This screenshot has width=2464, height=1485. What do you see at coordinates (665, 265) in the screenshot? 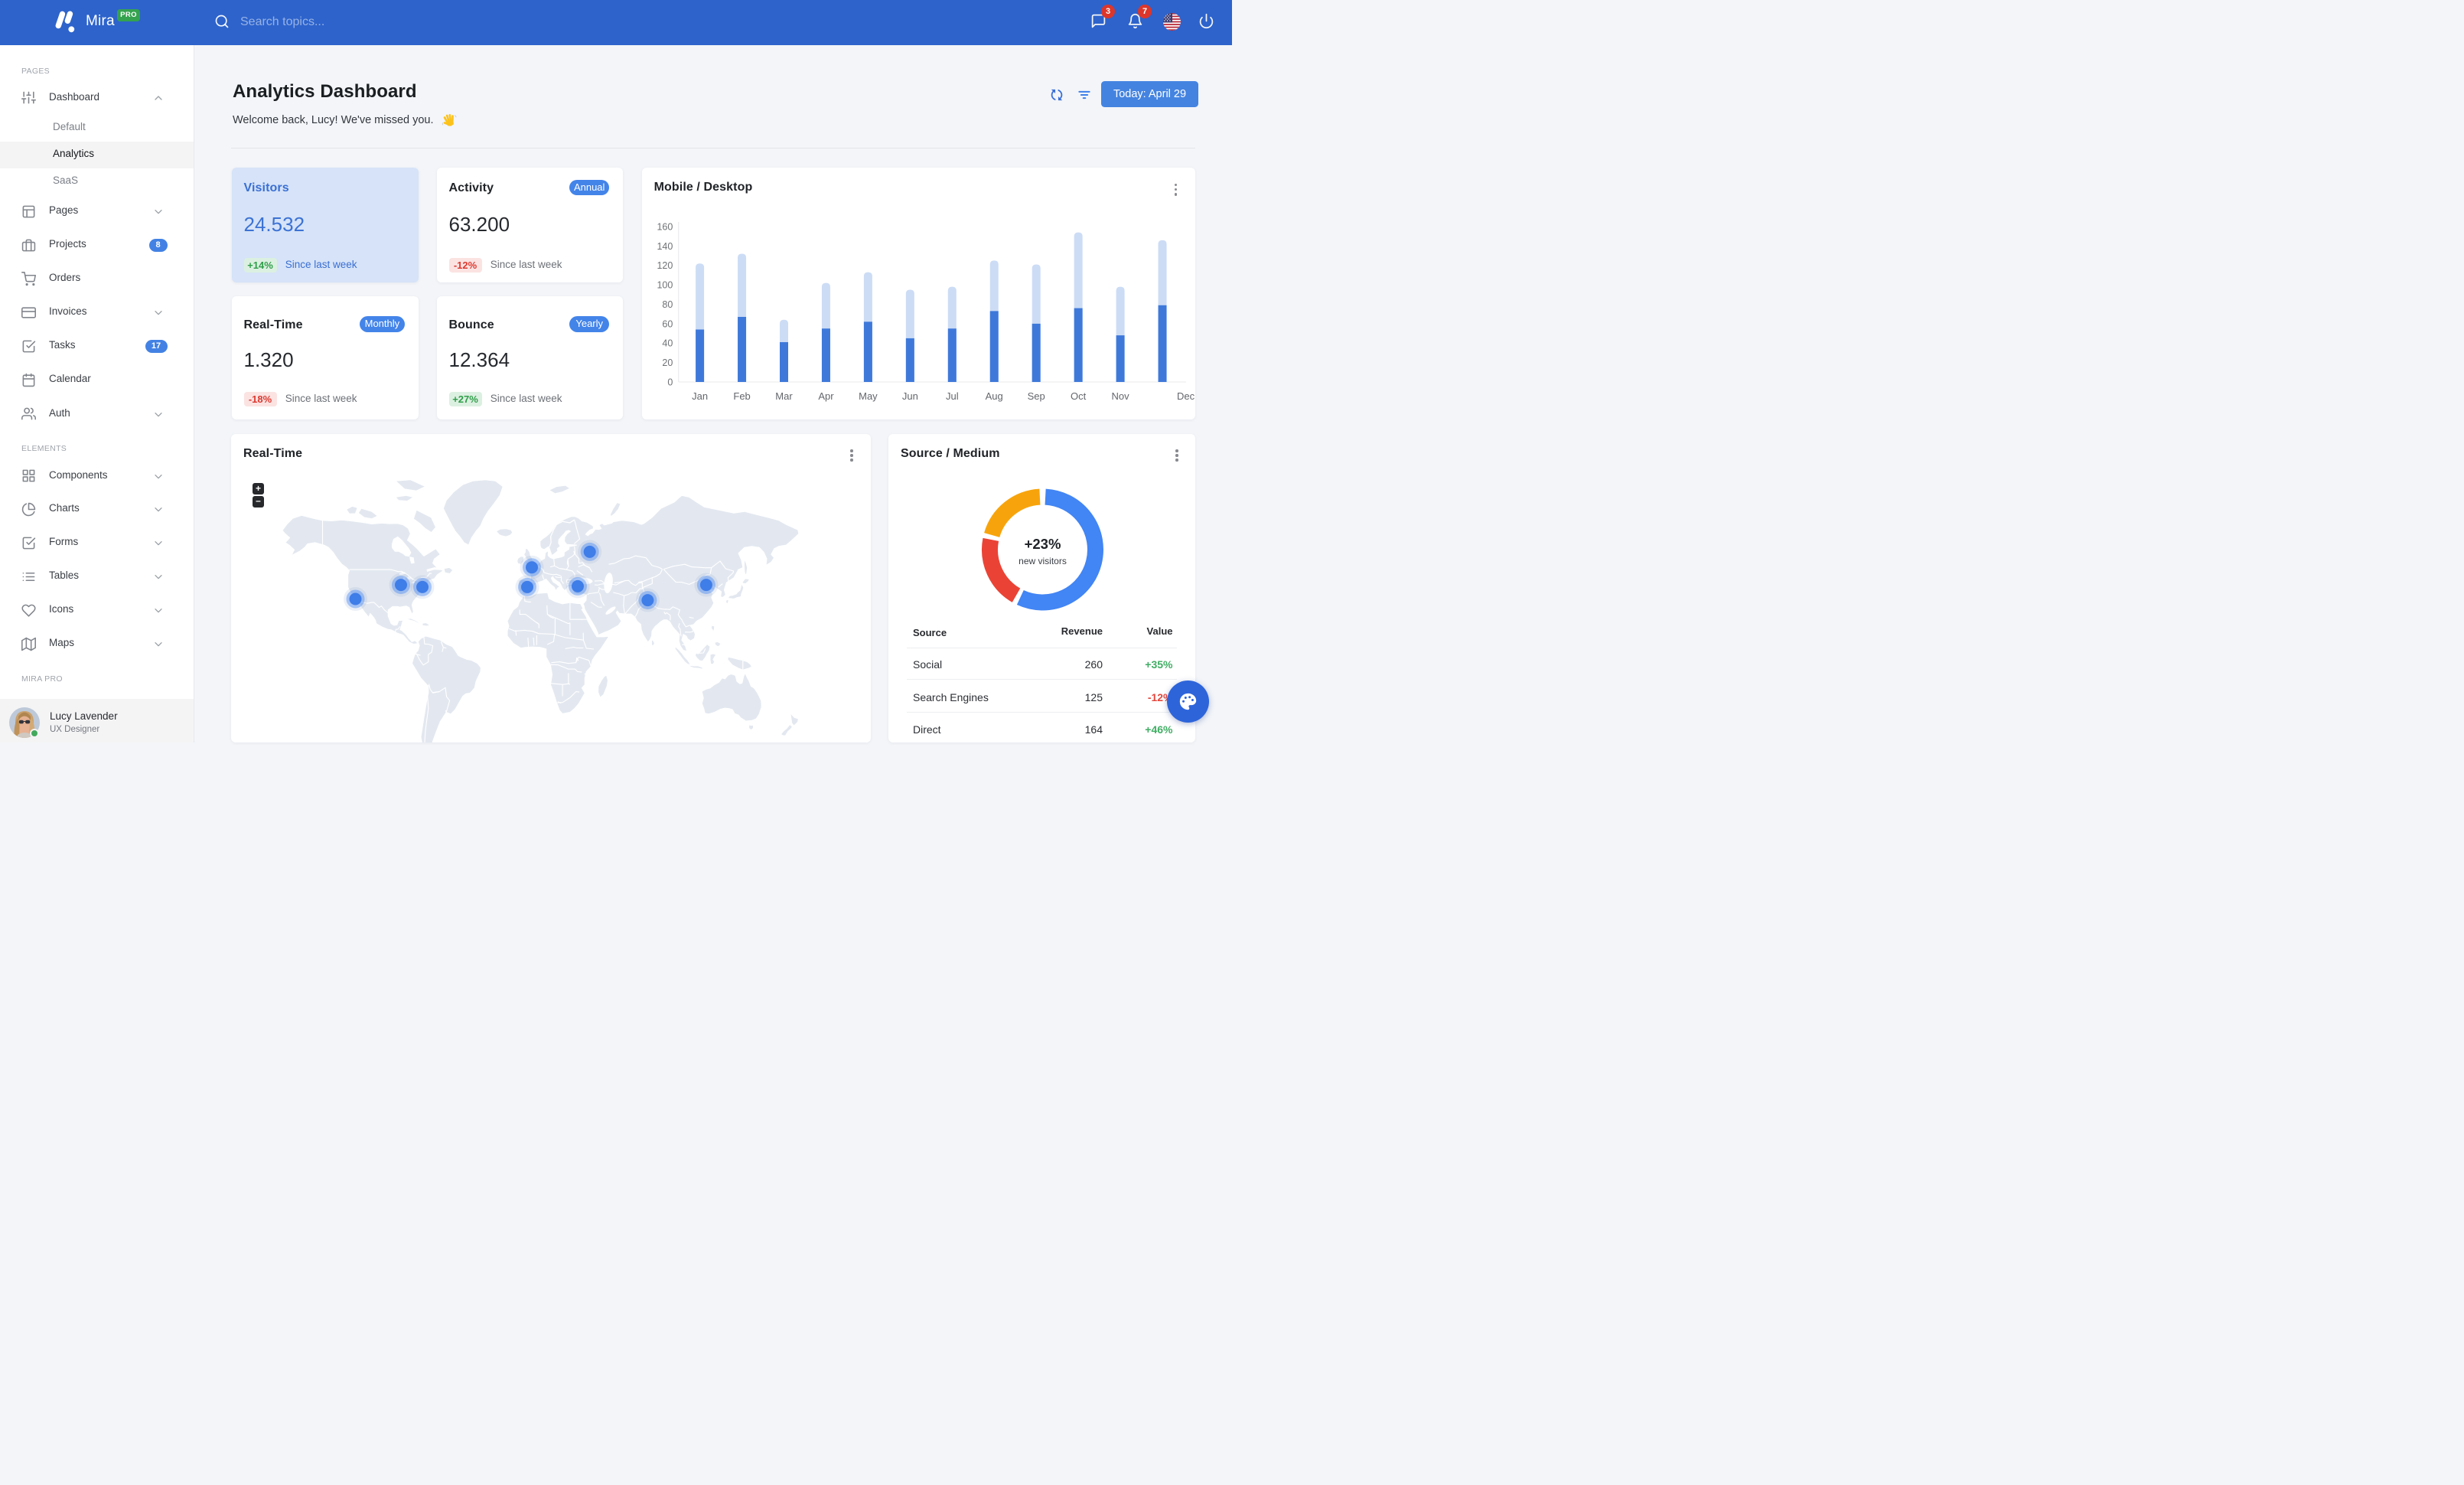
I see `svg-text: 120` at bounding box center [665, 265].